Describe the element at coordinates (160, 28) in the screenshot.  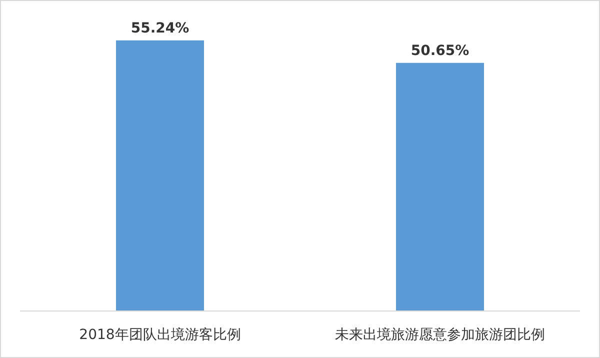
I see `data-label: 55.24%` at that location.